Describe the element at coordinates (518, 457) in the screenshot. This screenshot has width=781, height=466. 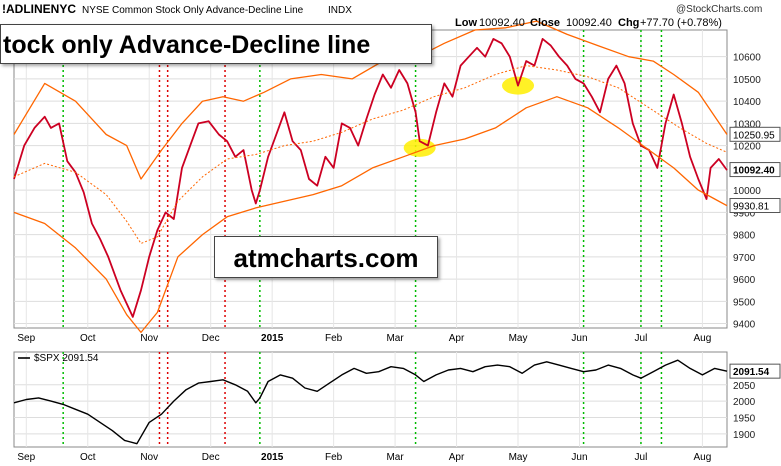
I see `spx-xtick-label: May` at that location.